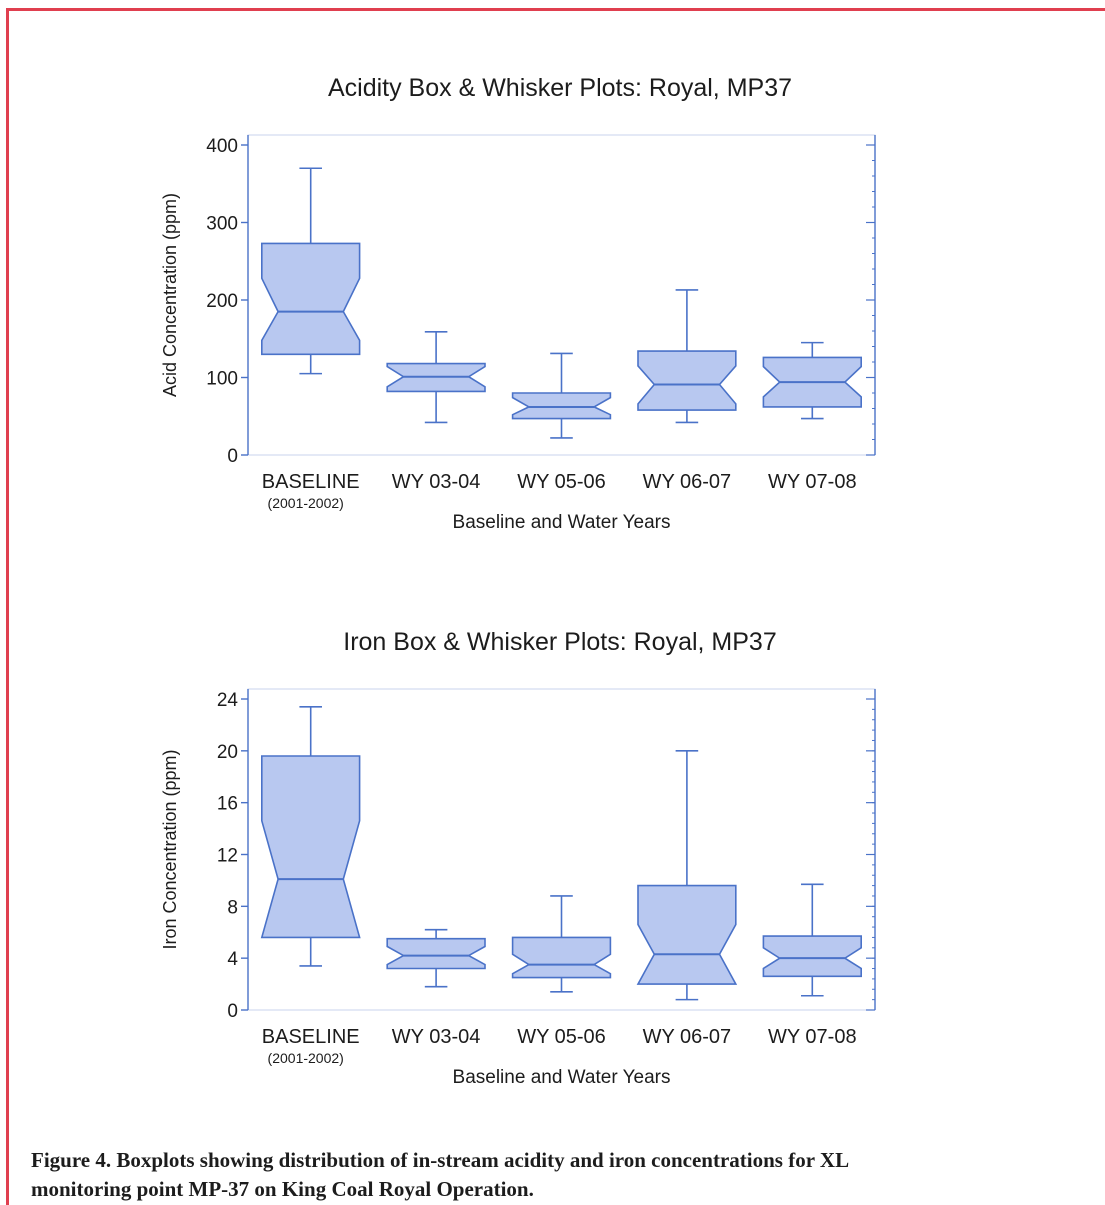 The height and width of the screenshot is (1205, 1105). Describe the element at coordinates (232, 907) in the screenshot. I see `y-tick-label: 8` at that location.